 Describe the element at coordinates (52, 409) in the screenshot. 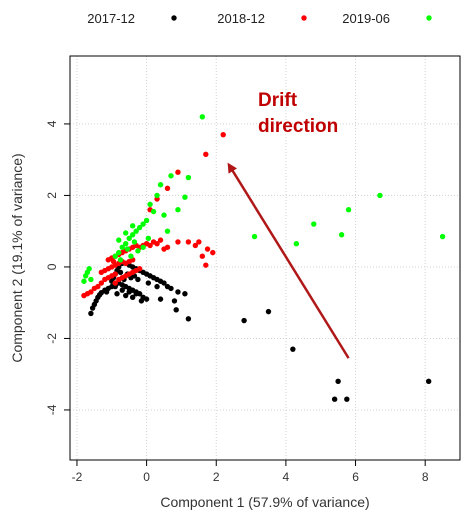

I see `y-tick-label: -4` at that location.